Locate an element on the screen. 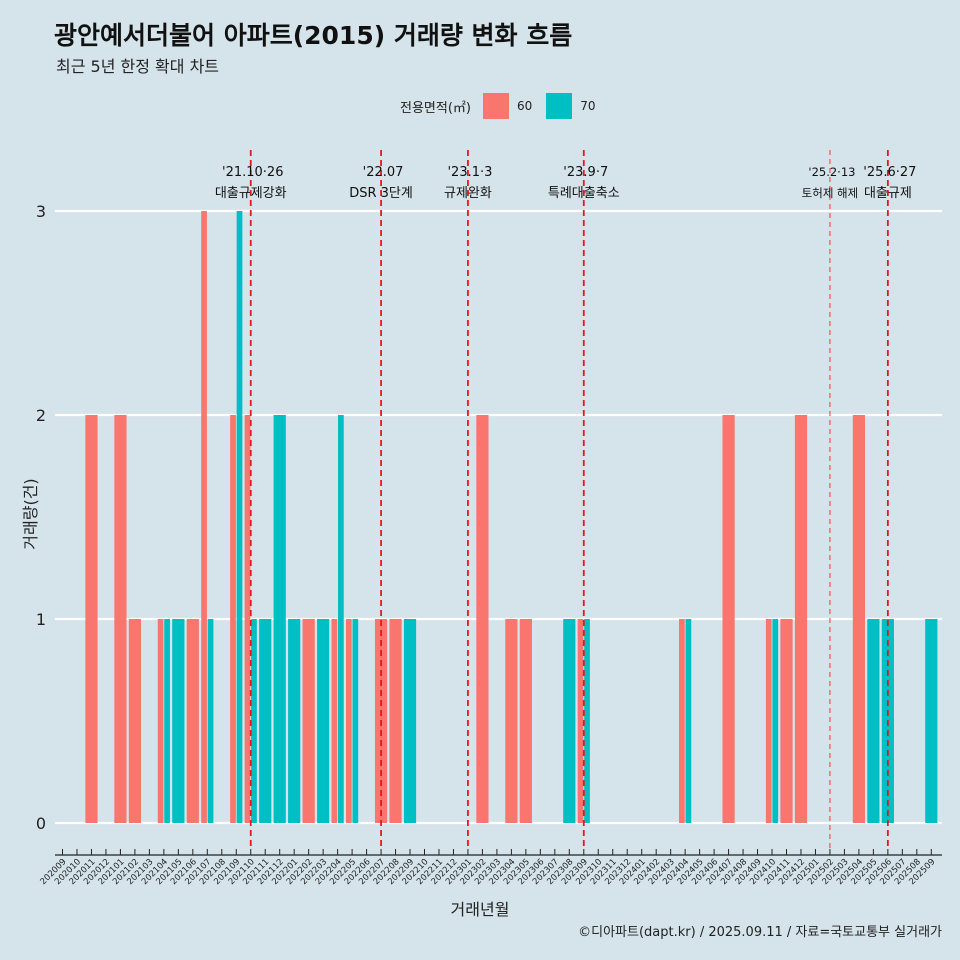 The image size is (960, 960). chart-title: 광안예서더불어 아파트(2015) 거래량 변화 흐름 is located at coordinates (313, 35).